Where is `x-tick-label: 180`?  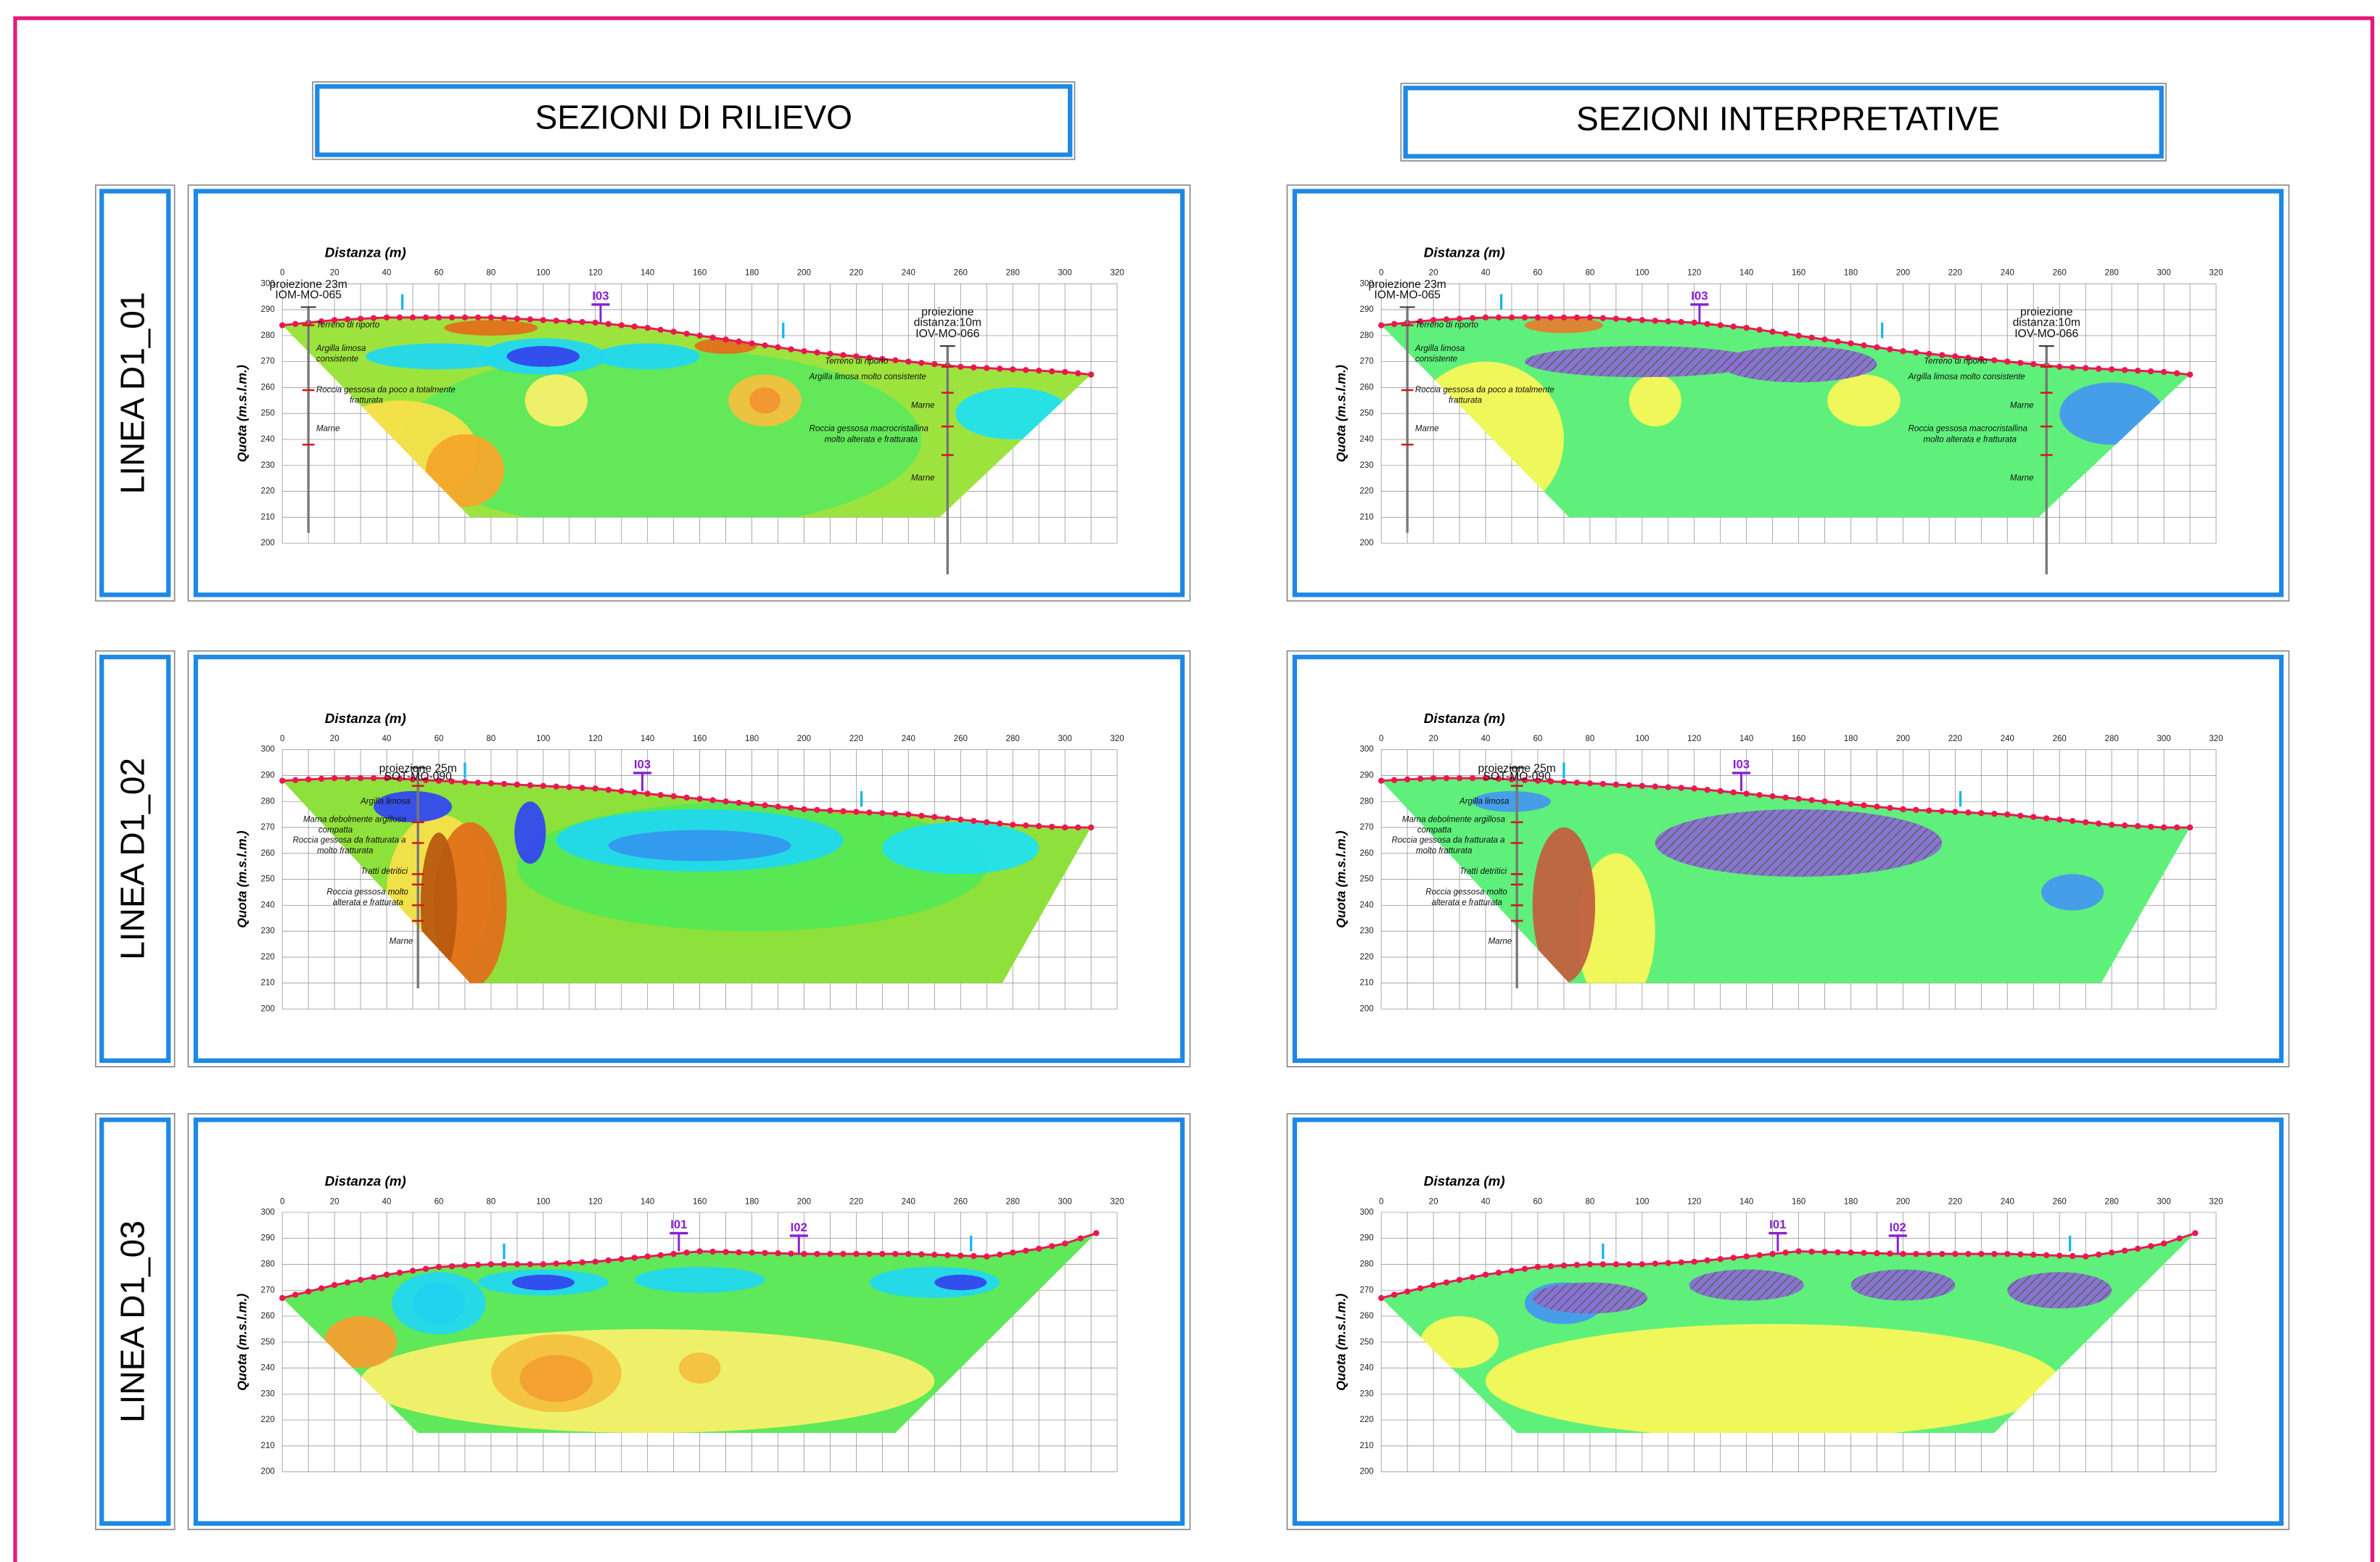
x-tick-label: 180 is located at coordinates (1851, 273).